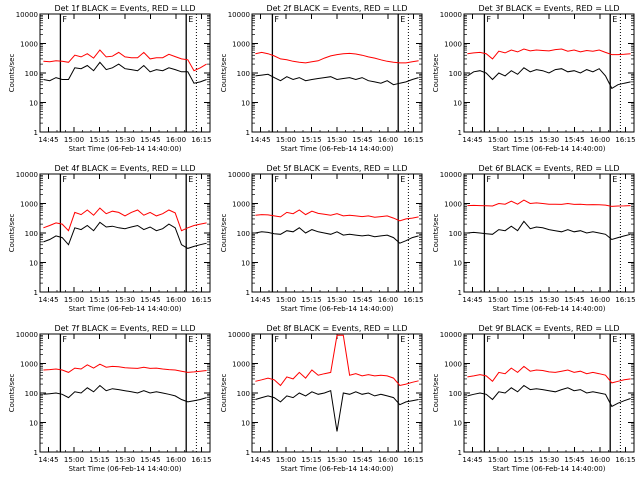 This screenshot has height=485, width=640. Describe the element at coordinates (548, 328) in the screenshot. I see `plot-title: Det 9f BLACK = Events, RED = LLD` at that location.